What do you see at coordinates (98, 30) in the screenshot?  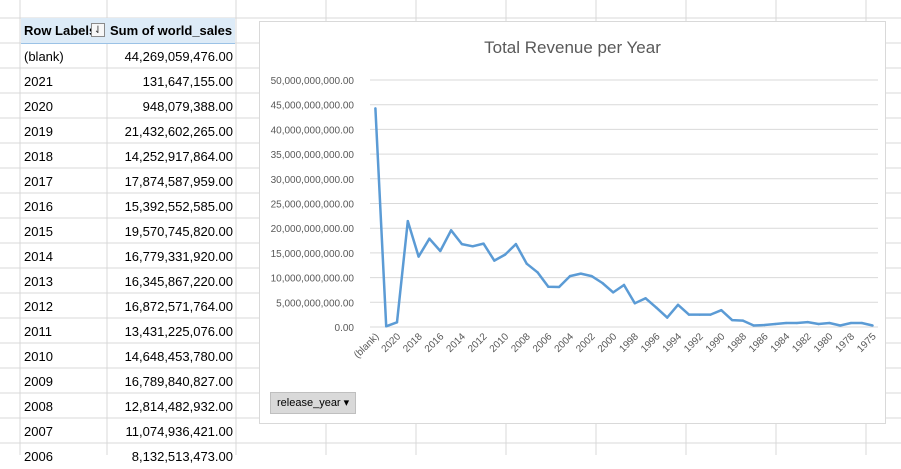 I see `sort-filter-icon: ⇃` at bounding box center [98, 30].